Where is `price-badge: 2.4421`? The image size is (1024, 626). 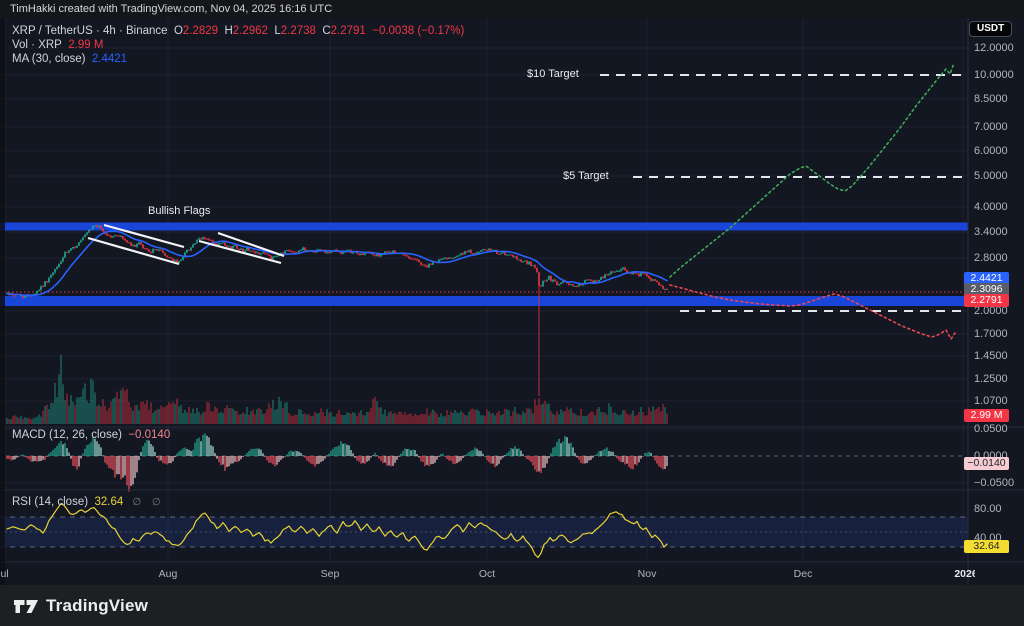
price-badge: 2.4421 is located at coordinates (986, 278).